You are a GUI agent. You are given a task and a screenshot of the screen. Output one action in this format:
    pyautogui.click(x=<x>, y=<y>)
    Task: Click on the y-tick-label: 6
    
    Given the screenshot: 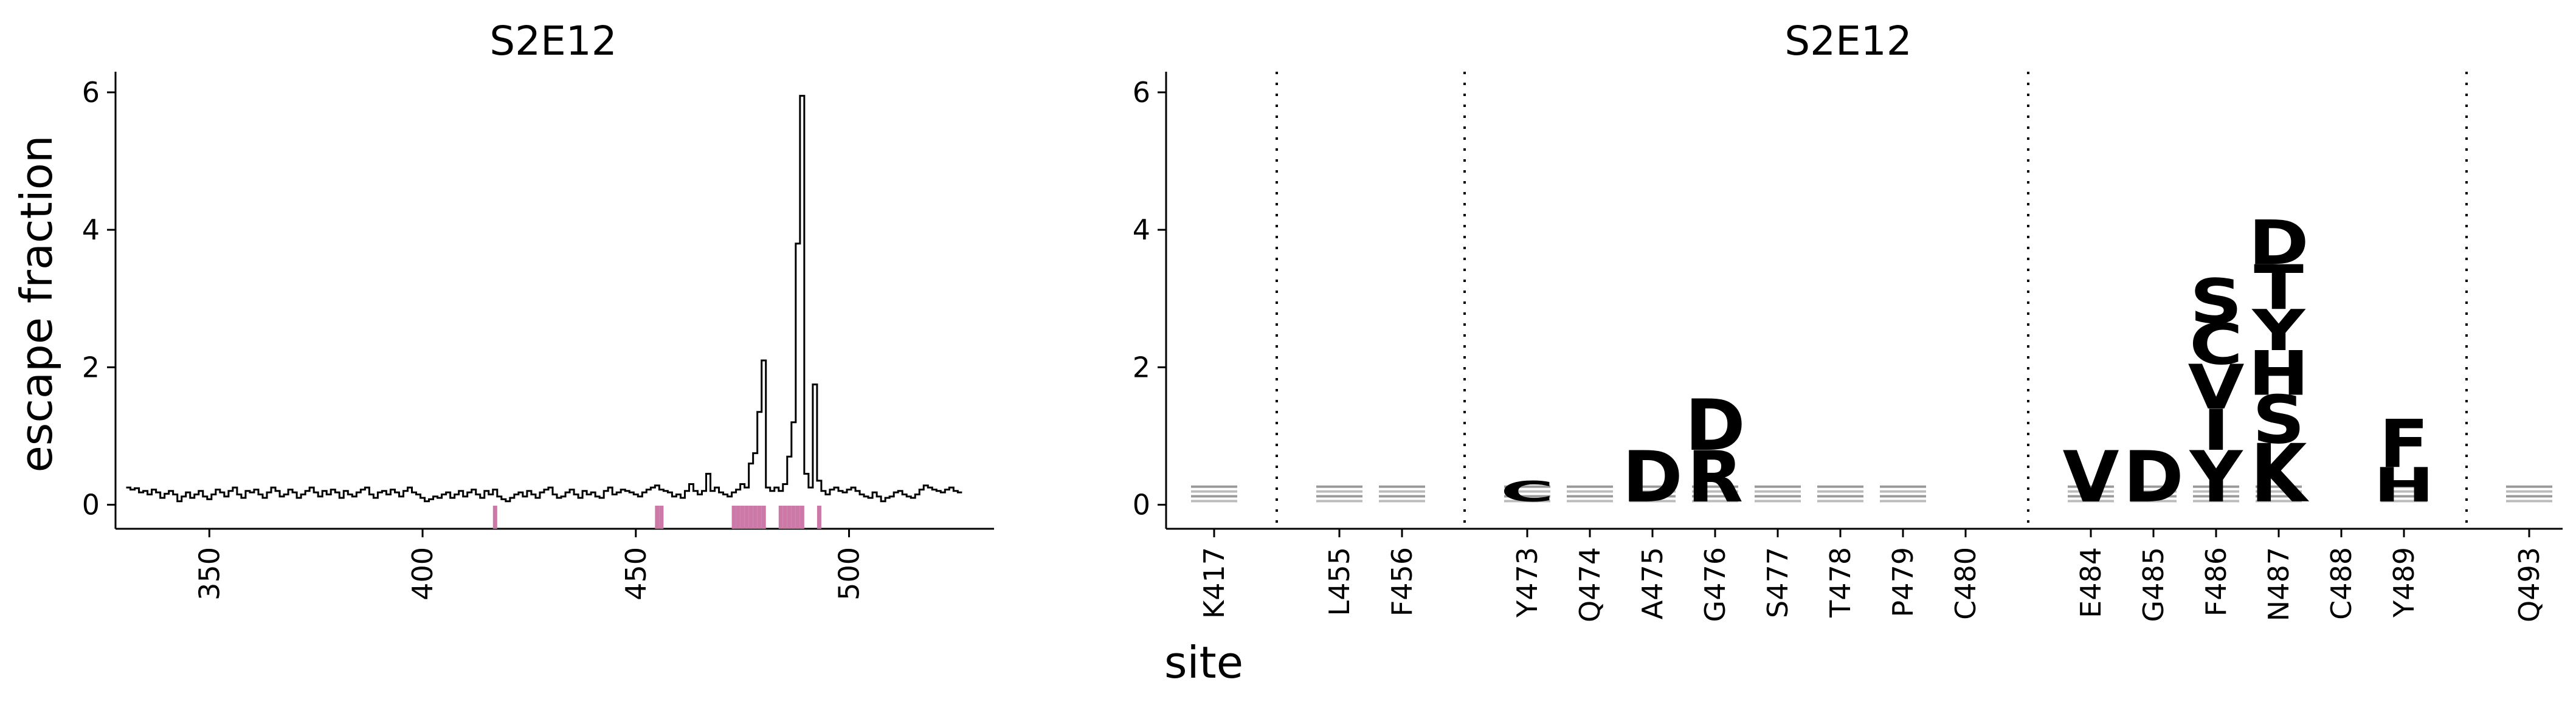 What is the action you would take?
    pyautogui.click(x=91, y=92)
    